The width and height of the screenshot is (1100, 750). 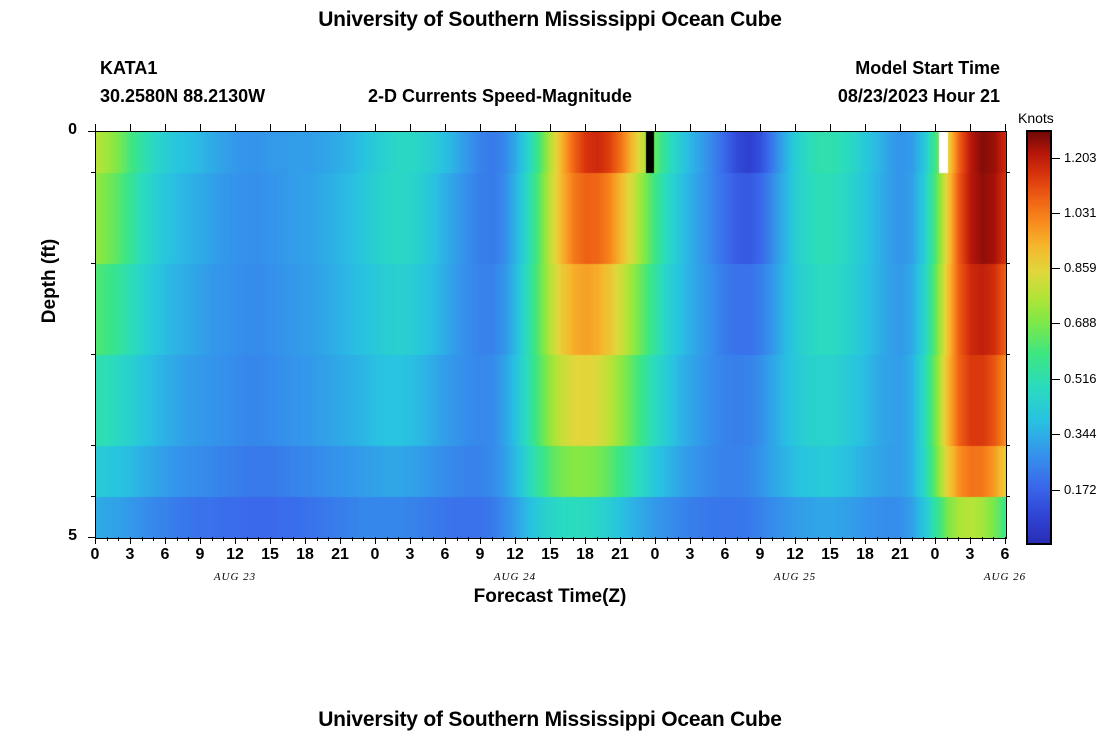 What do you see at coordinates (515, 554) in the screenshot?
I see `x-axis-tick-label: 12` at bounding box center [515, 554].